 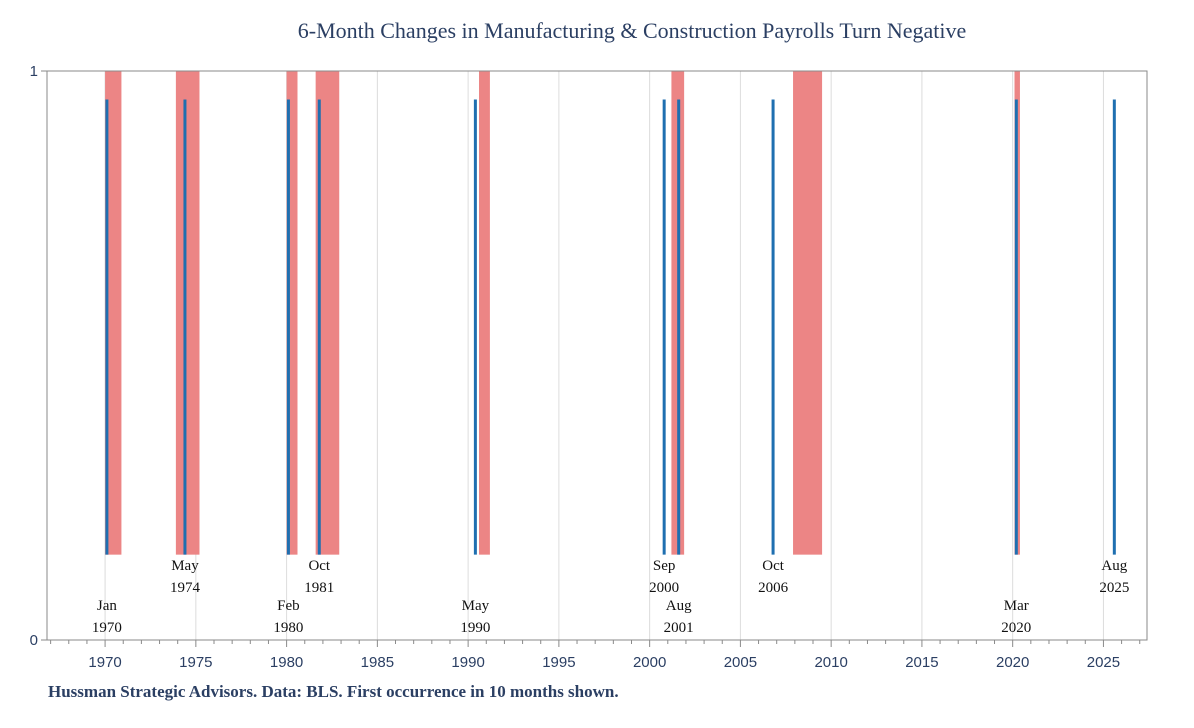 What do you see at coordinates (107, 606) in the screenshot?
I see `signal-label-month: Jan` at bounding box center [107, 606].